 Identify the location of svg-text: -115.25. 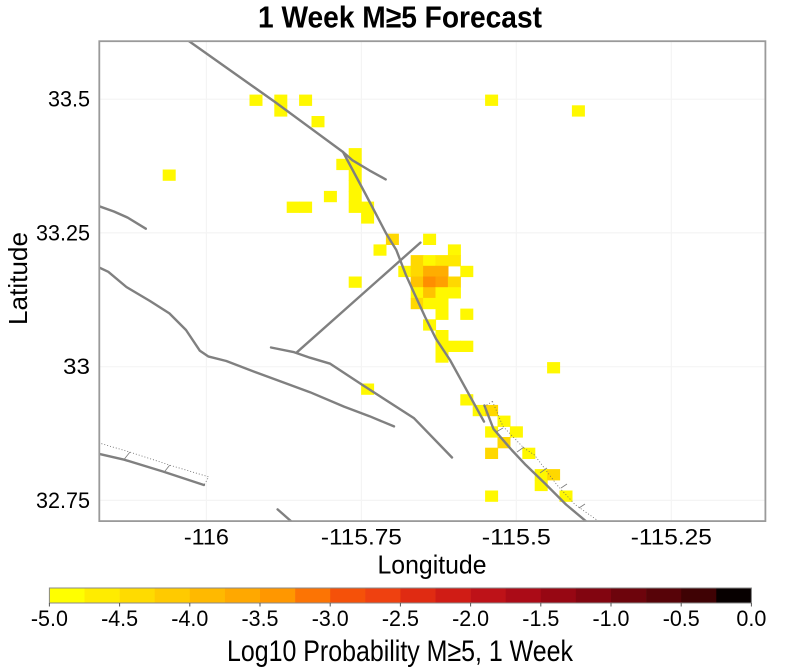
(671, 537).